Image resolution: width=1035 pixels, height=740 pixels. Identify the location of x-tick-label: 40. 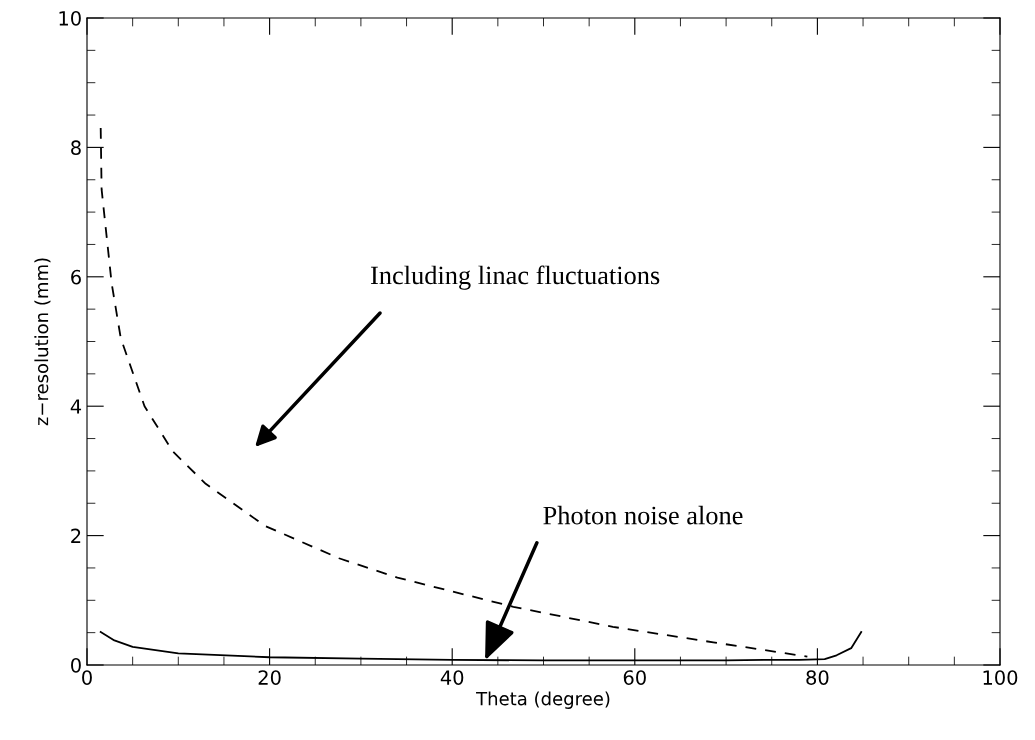
(452, 677).